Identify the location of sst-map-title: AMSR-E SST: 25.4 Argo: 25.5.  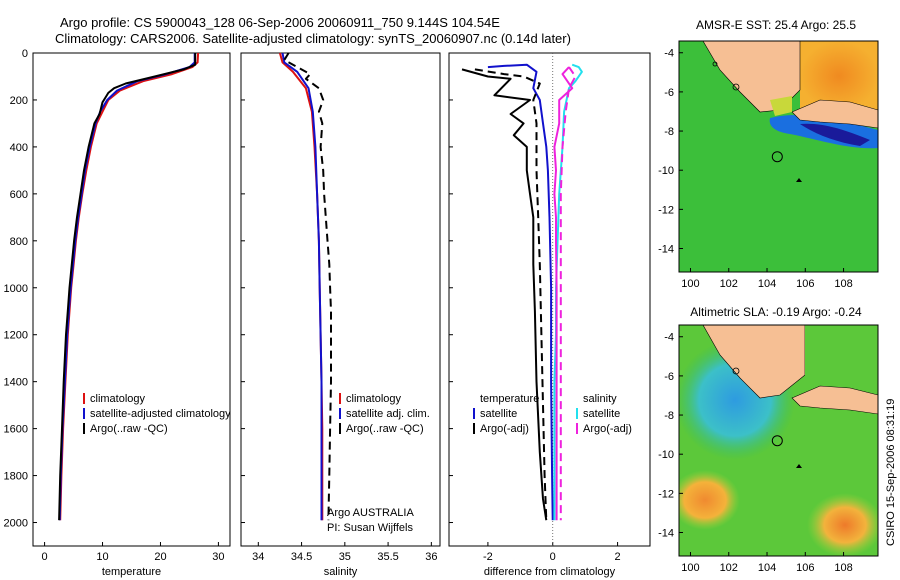
(776, 25).